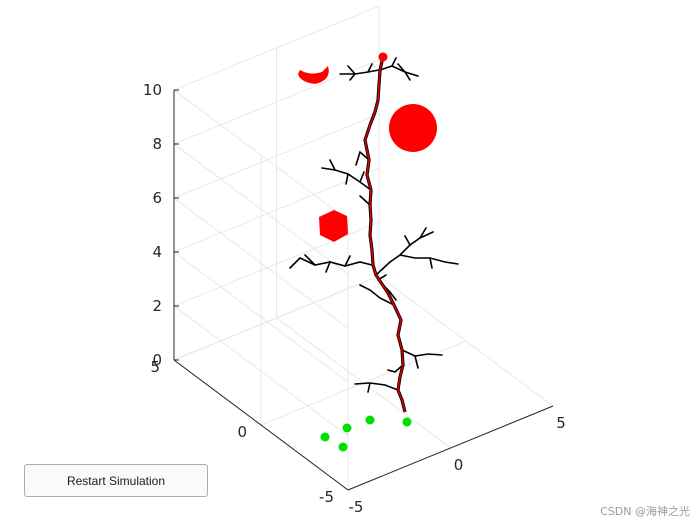 This screenshot has width=700, height=525. Describe the element at coordinates (152, 90) in the screenshot. I see `z-tick-label: 10` at that location.